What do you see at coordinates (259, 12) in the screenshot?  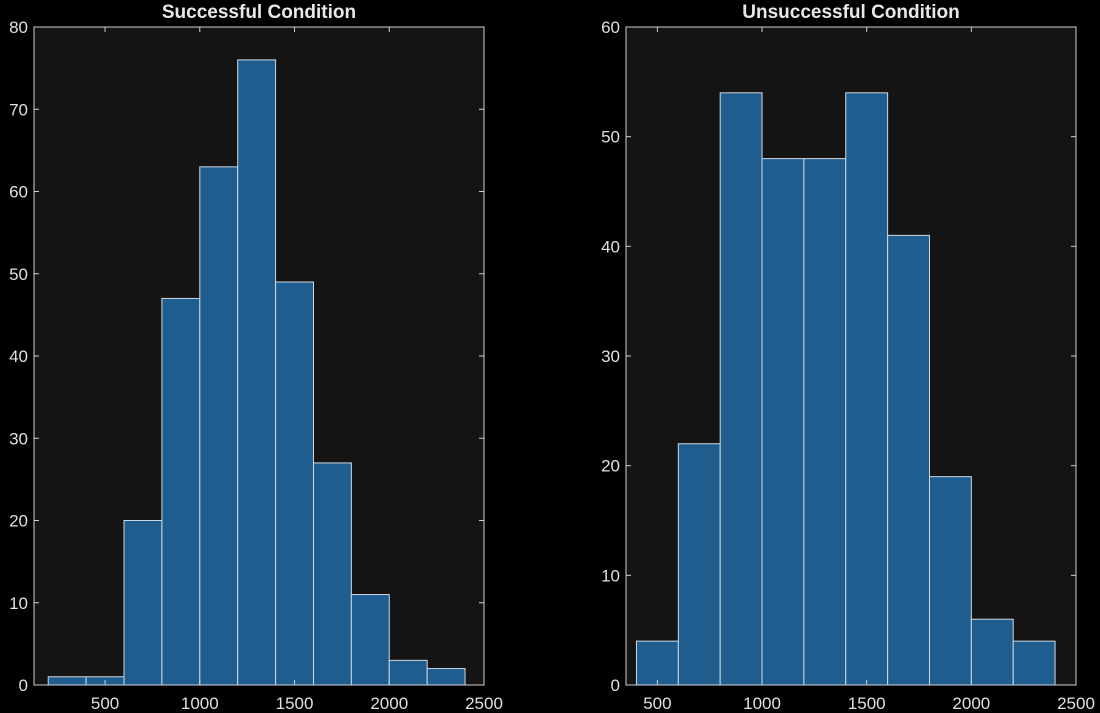 I see `chart-title: Successful Condition` at bounding box center [259, 12].